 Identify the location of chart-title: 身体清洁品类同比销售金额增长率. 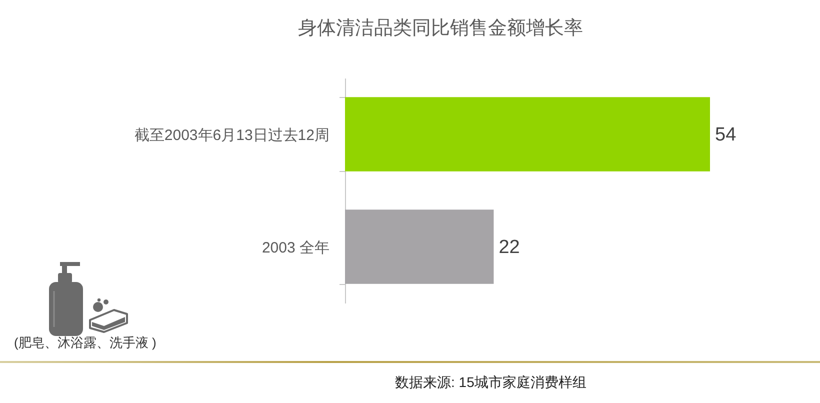
(440, 28).